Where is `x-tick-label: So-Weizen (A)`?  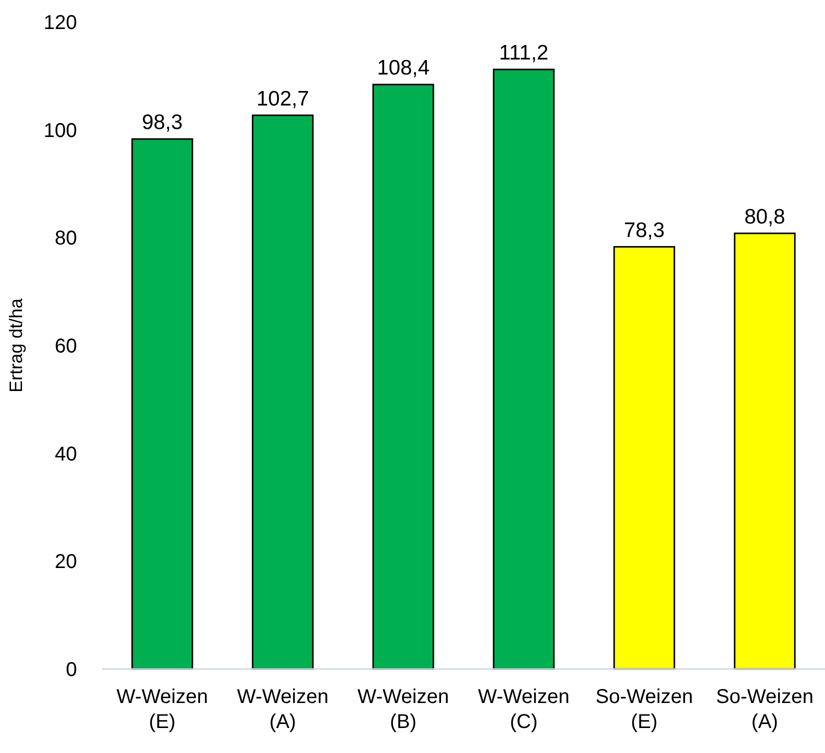
x-tick-label: So-Weizen (A) is located at coordinates (765, 709).